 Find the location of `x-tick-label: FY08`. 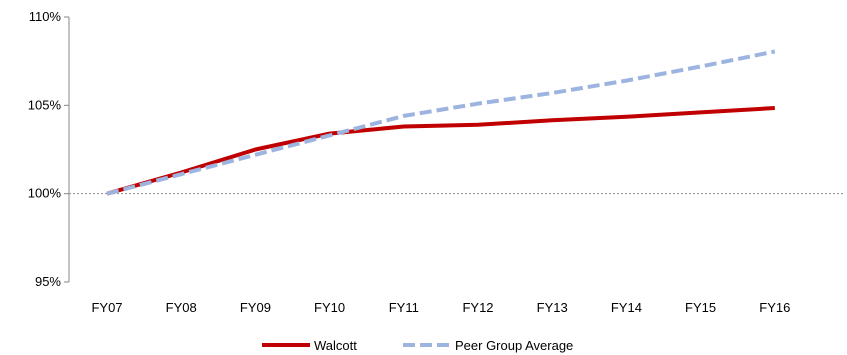

x-tick-label: FY08 is located at coordinates (181, 307).